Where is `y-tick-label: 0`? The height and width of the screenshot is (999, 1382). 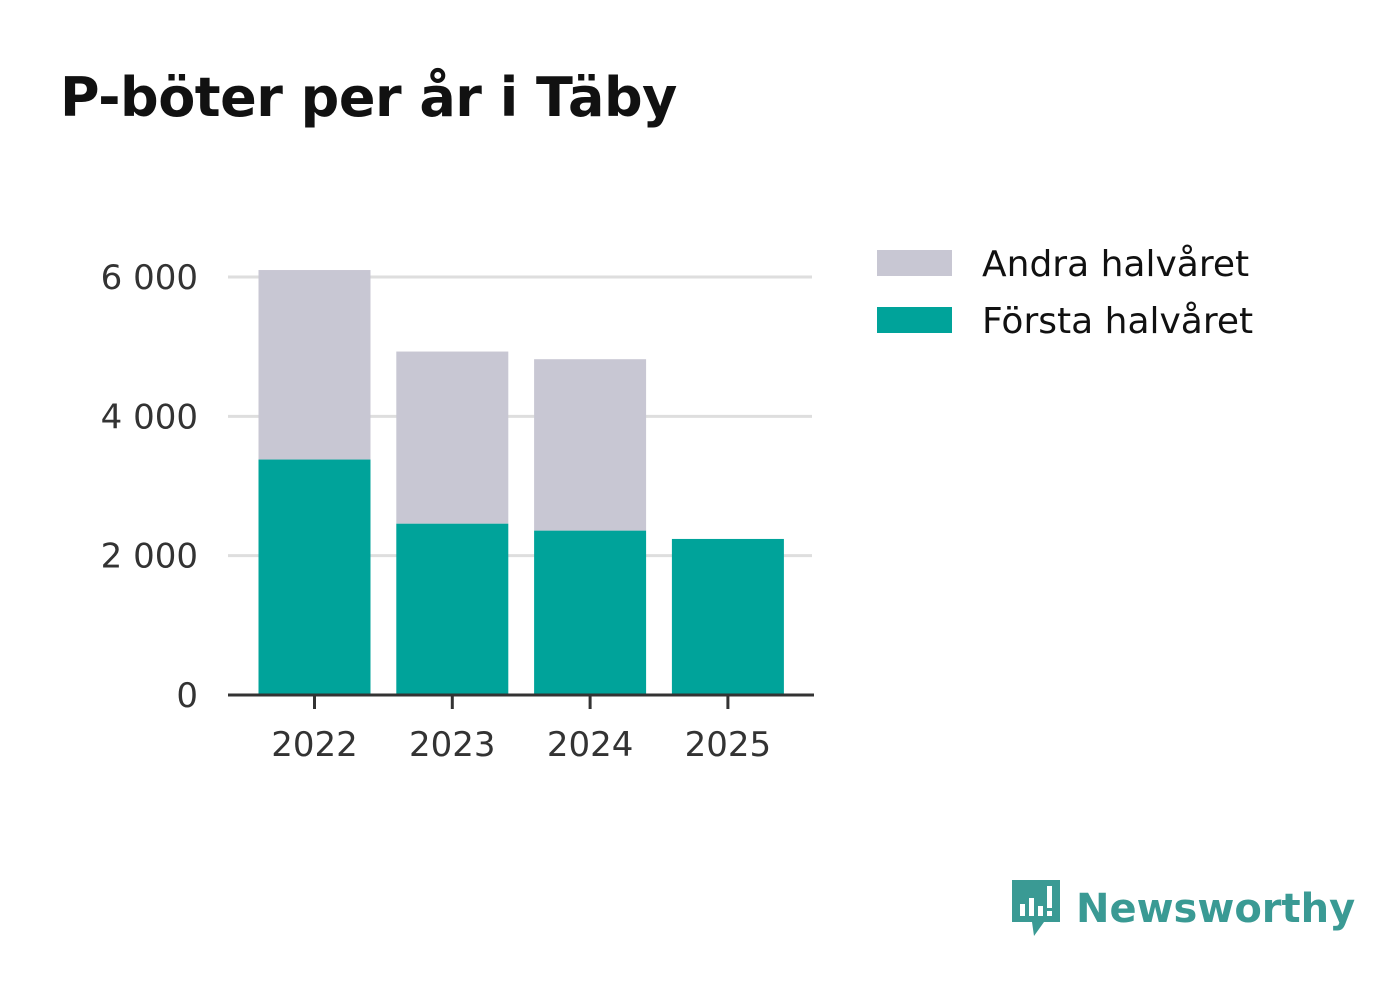
y-tick-label: 0 is located at coordinates (187, 696).